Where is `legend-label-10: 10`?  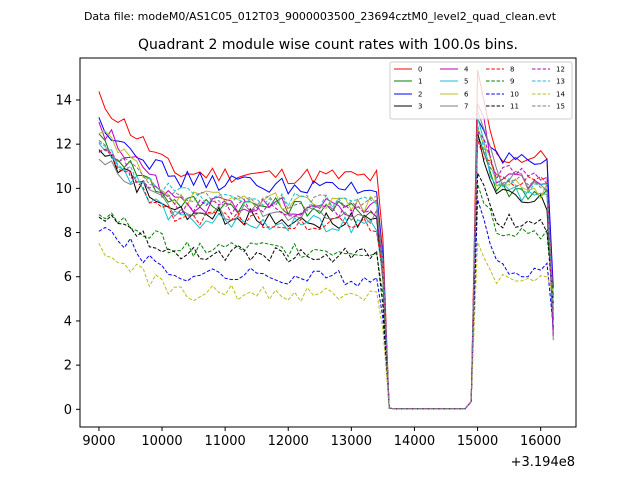
legend-label-10: 10 is located at coordinates (514, 95).